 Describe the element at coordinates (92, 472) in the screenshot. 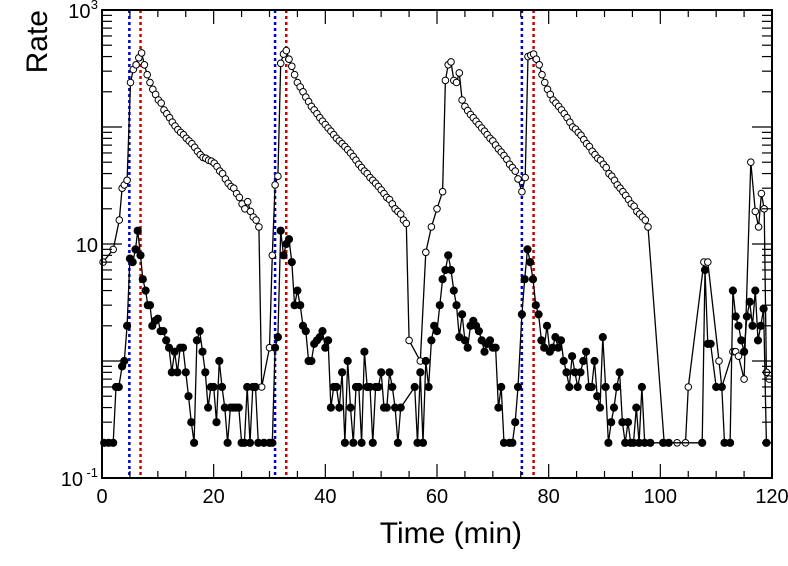

I see `y-tick-label-exponent: -1` at that location.